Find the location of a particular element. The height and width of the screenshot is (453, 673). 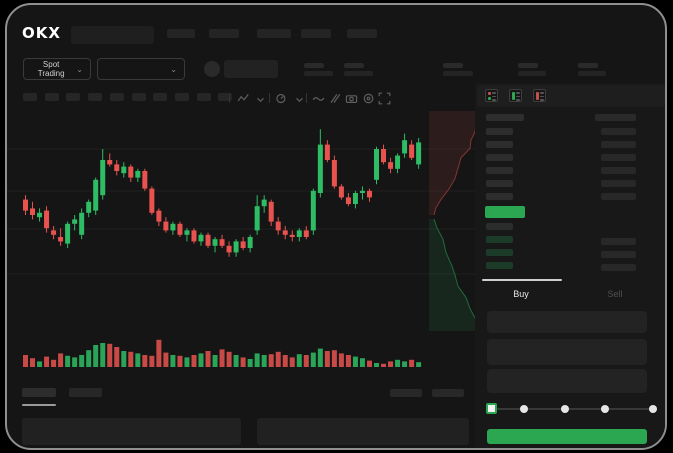

book-both-sides-icon is located at coordinates (491, 95).